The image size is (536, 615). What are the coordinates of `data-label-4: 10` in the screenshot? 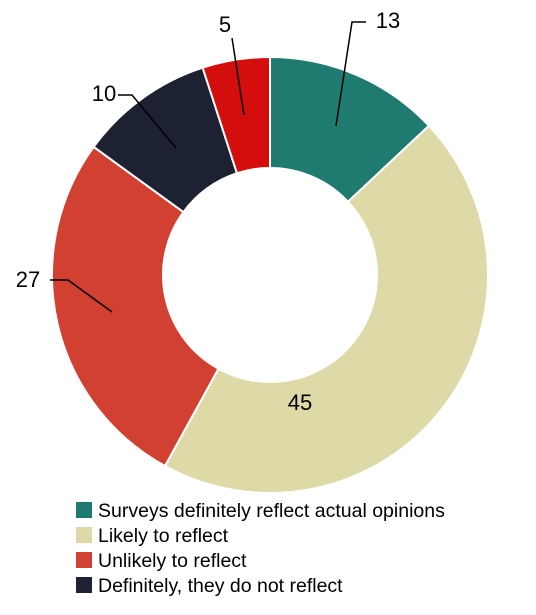 It's located at (104, 93).